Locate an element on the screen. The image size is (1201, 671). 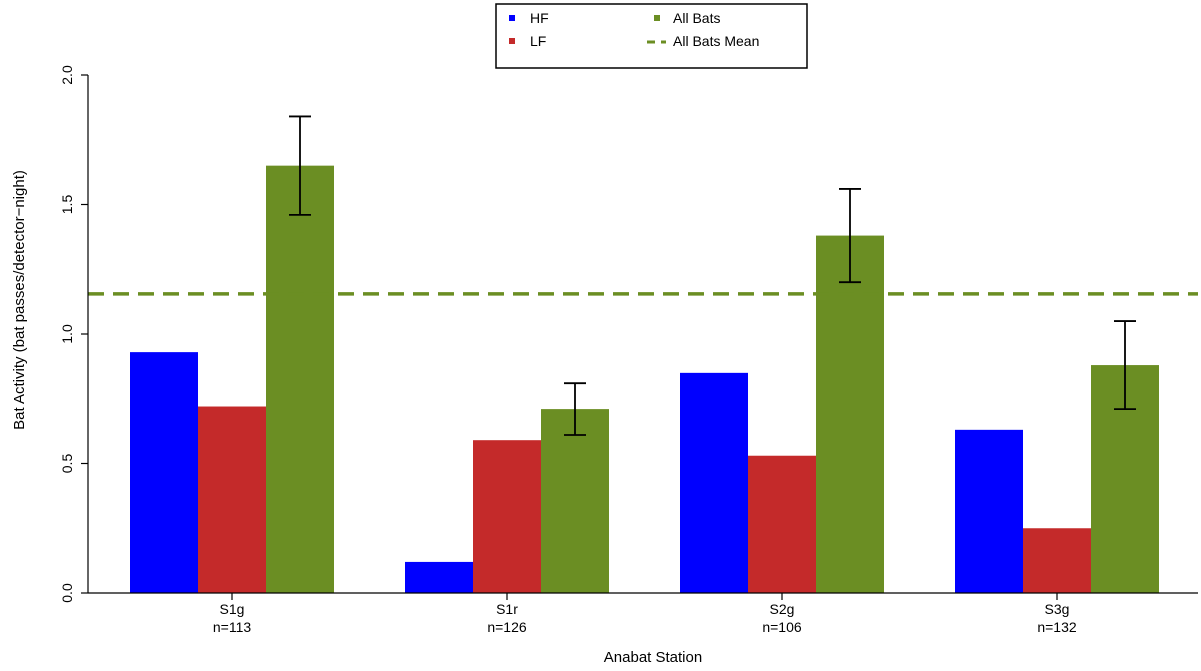
bar-lf-s1g is located at coordinates (232, 499).